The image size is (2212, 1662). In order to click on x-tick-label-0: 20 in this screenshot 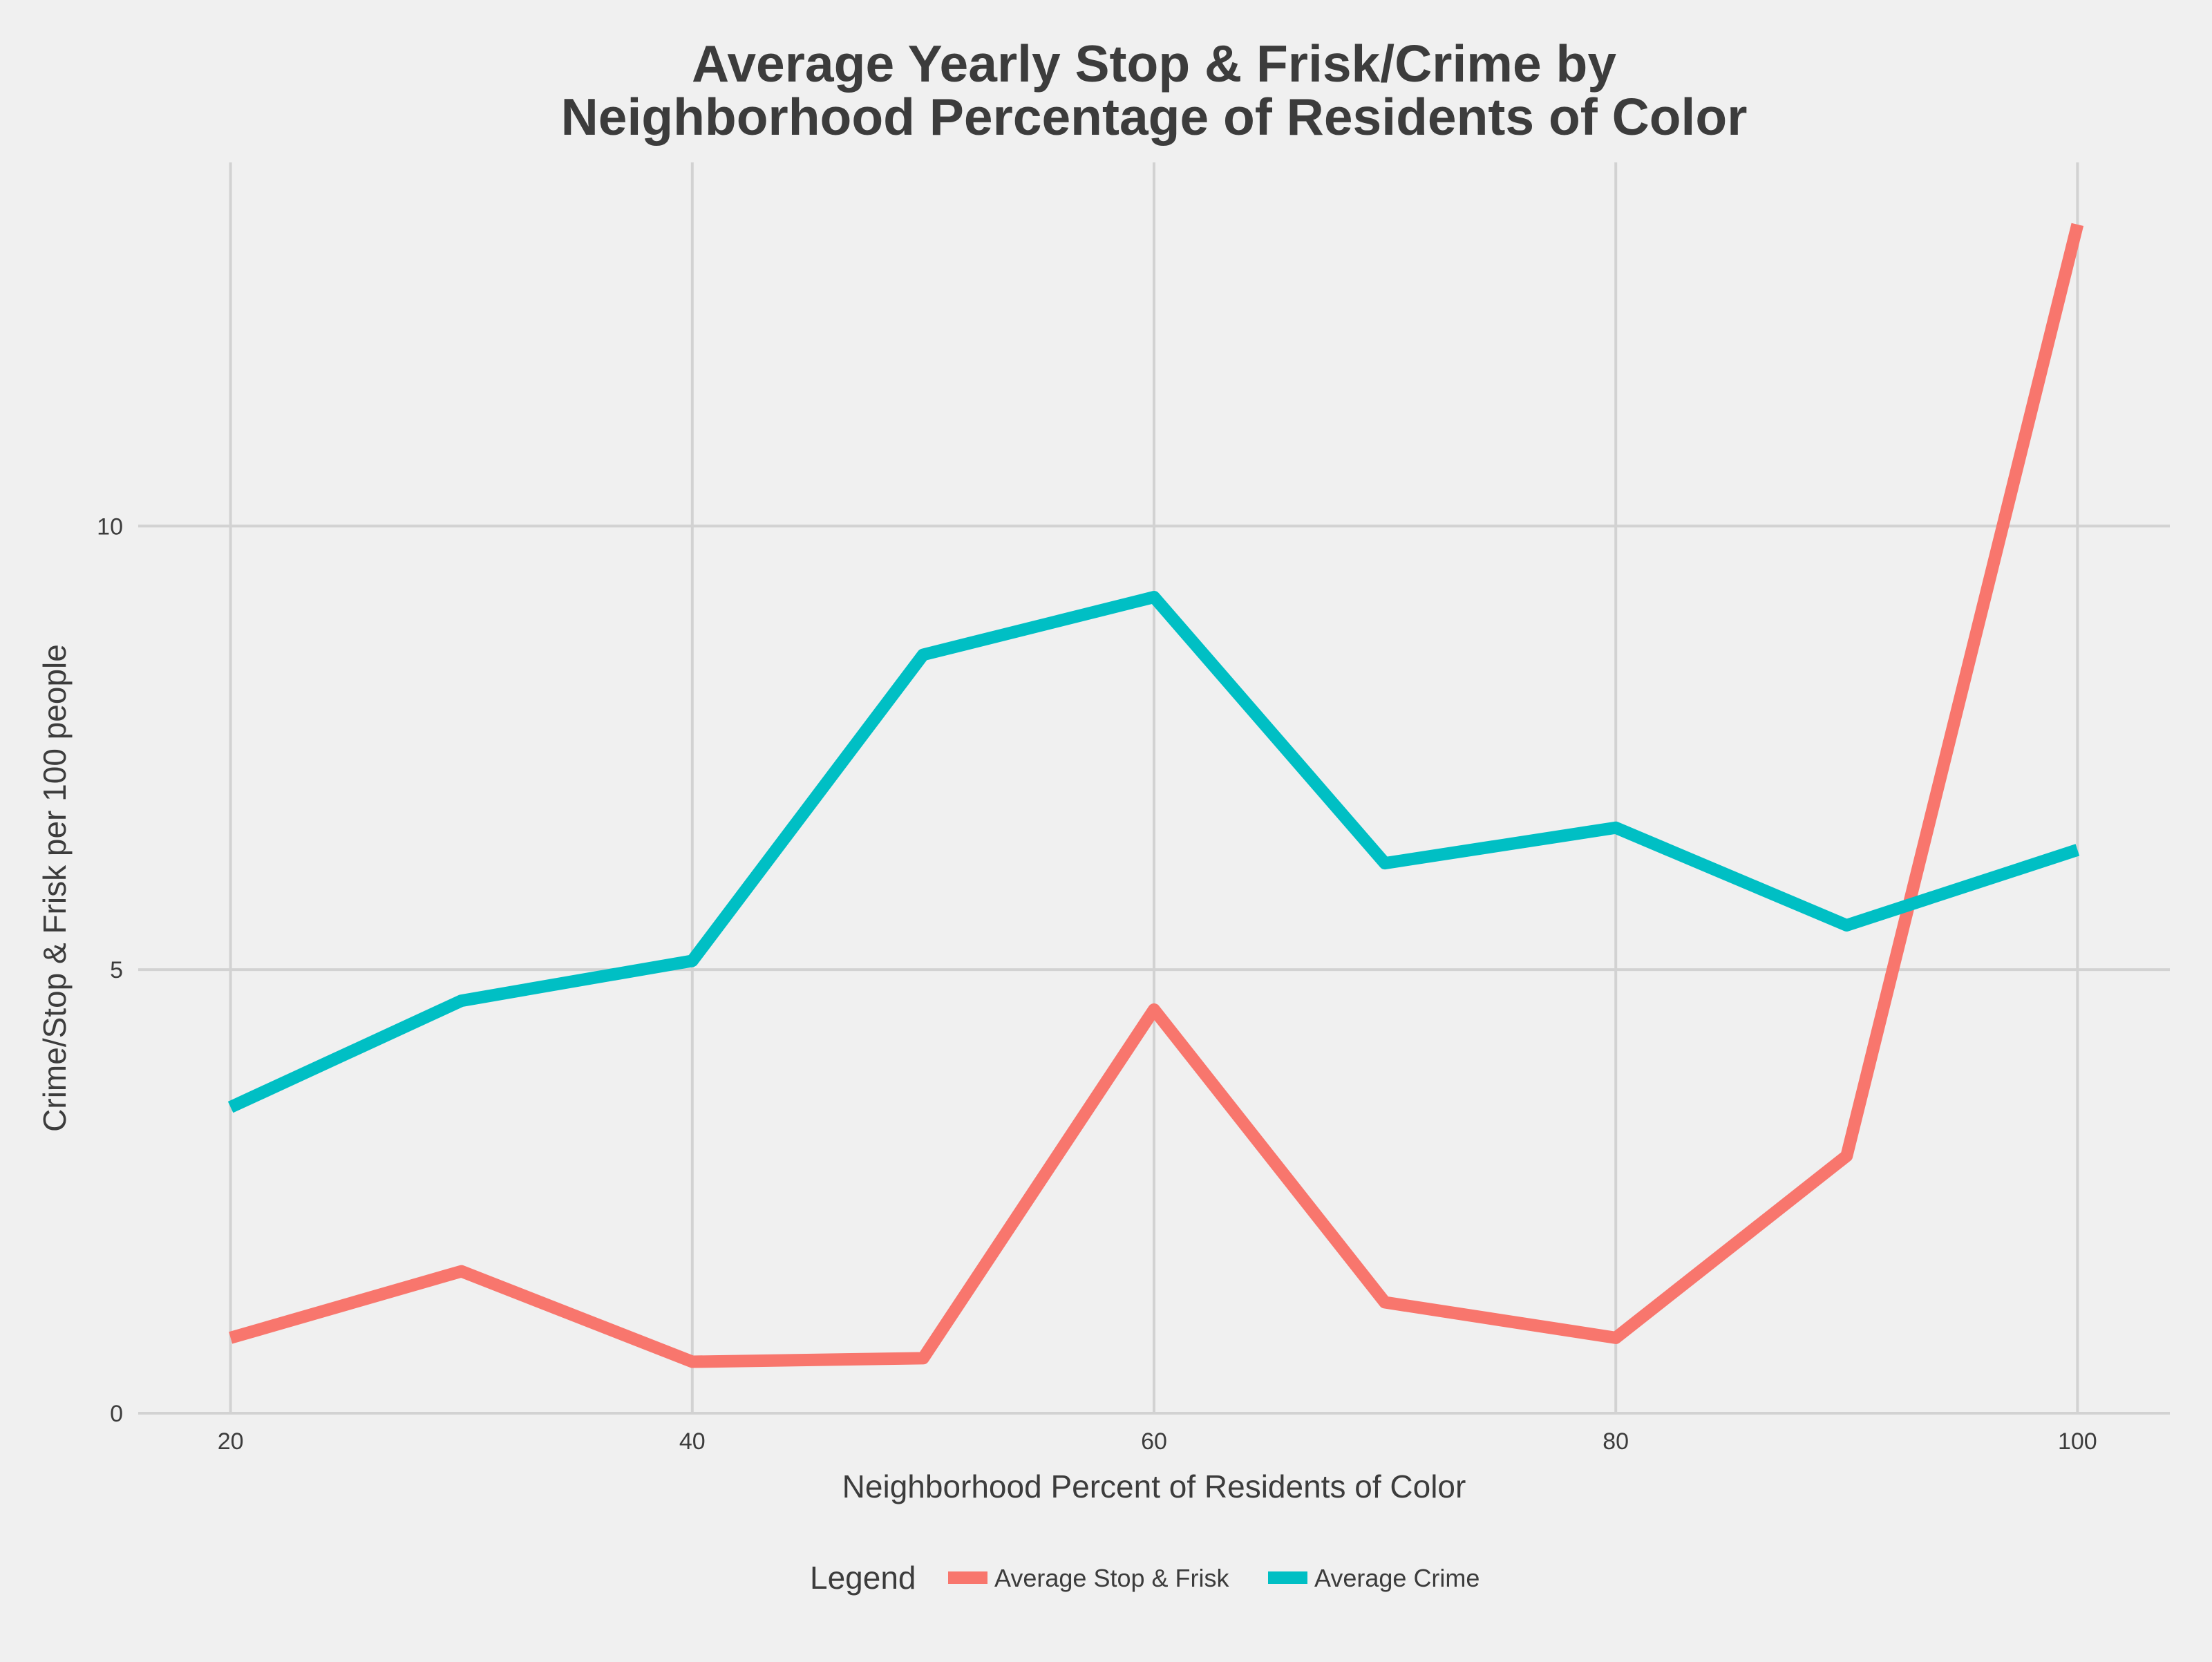, I will do `click(231, 1441)`.